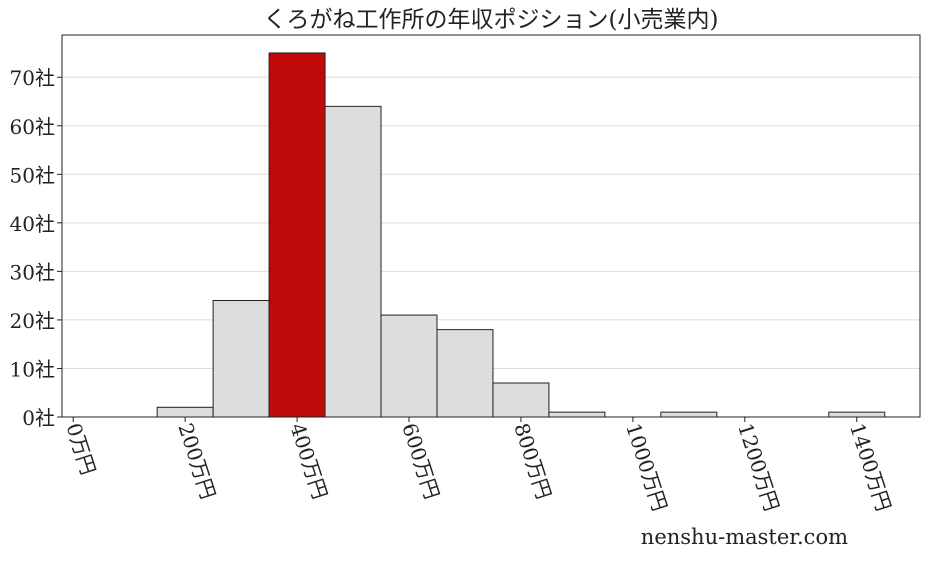 The height and width of the screenshot is (561, 927). What do you see at coordinates (32, 369) in the screenshot?
I see `y-tick-label: 10社` at bounding box center [32, 369].